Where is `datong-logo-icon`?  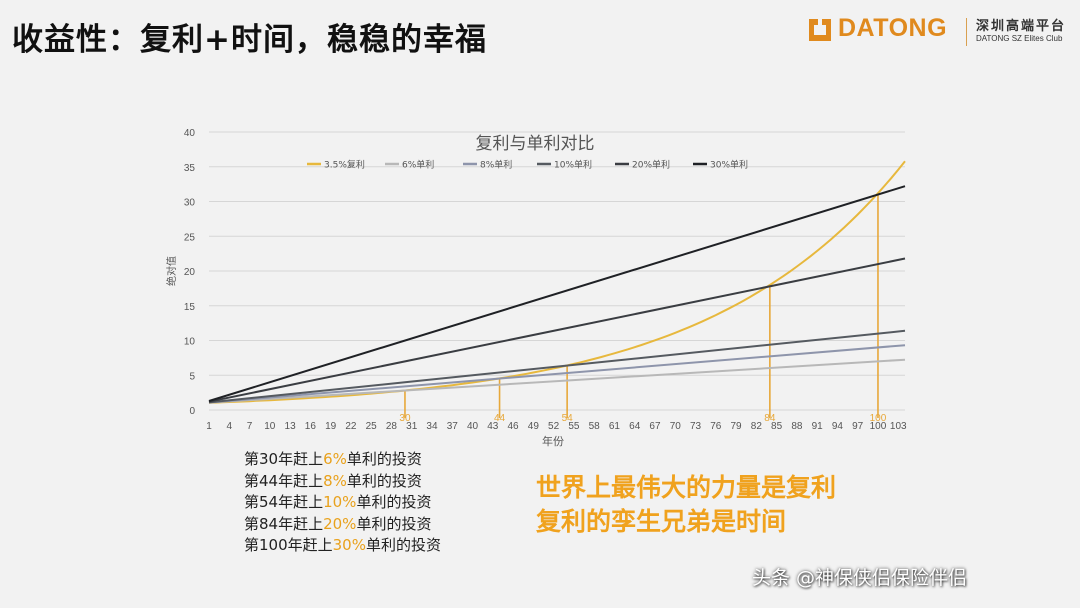 datong-logo-icon is located at coordinates (820, 30).